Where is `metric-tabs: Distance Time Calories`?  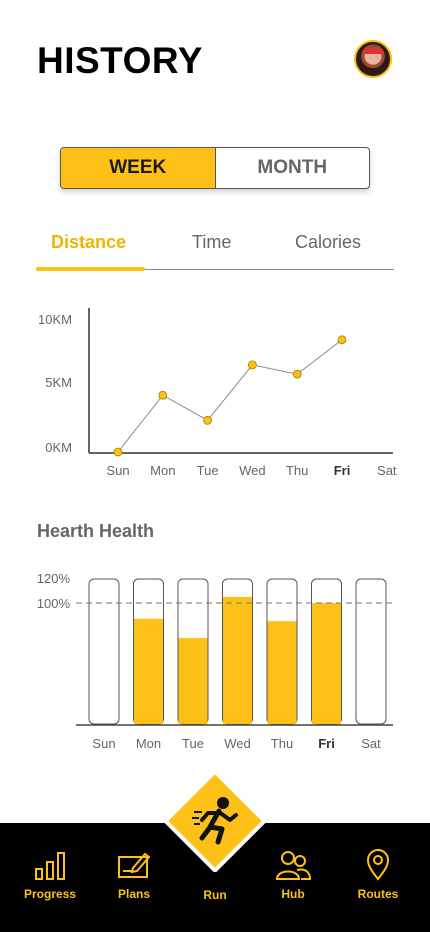
metric-tabs: Distance Time Calories is located at coordinates (215, 248).